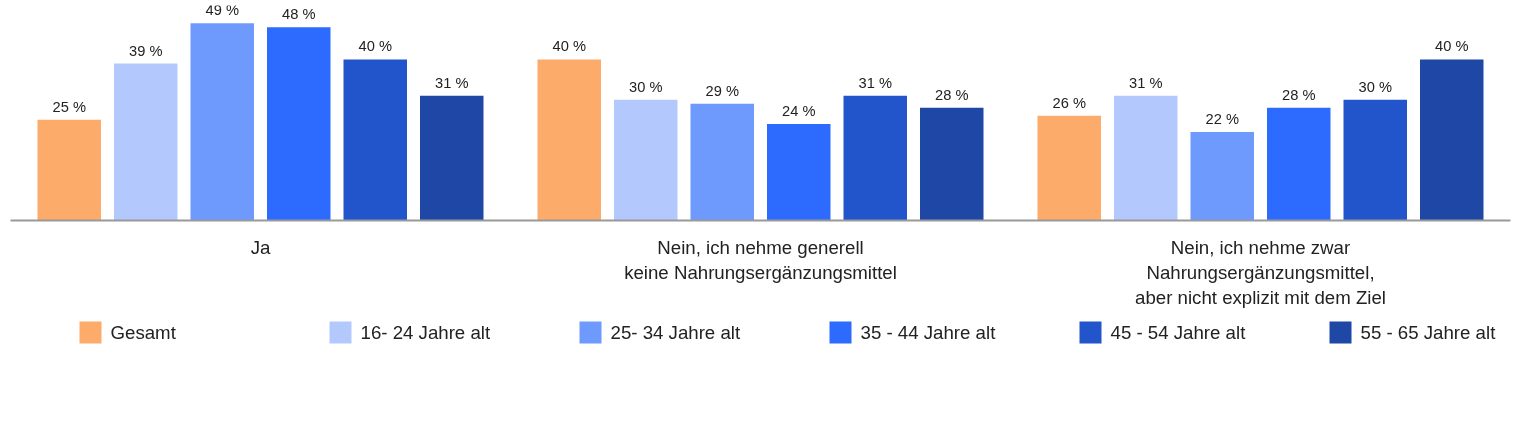  I want to click on legend-label: 55 - 65 Jahre alt, so click(1428, 332).